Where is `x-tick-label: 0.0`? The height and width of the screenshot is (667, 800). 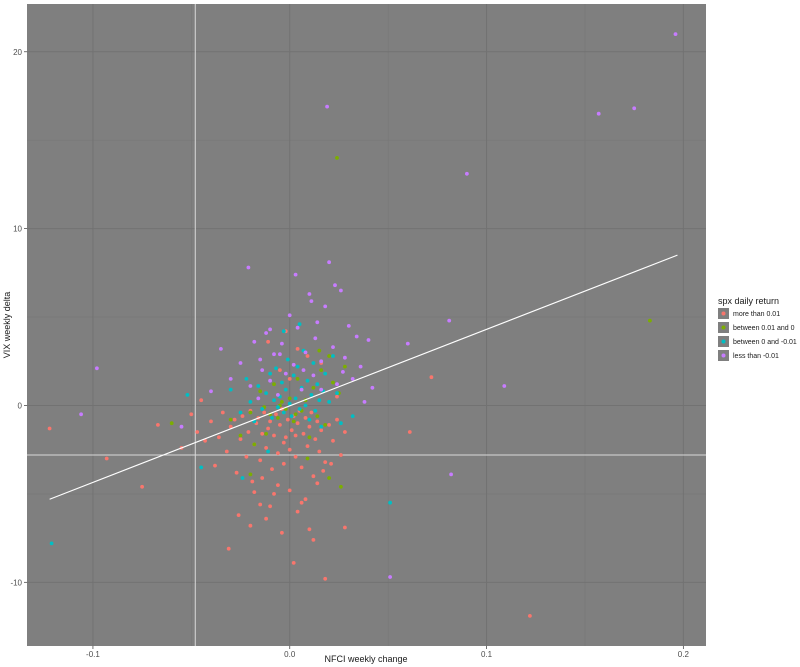
x-tick-label: 0.0 is located at coordinates (290, 654).